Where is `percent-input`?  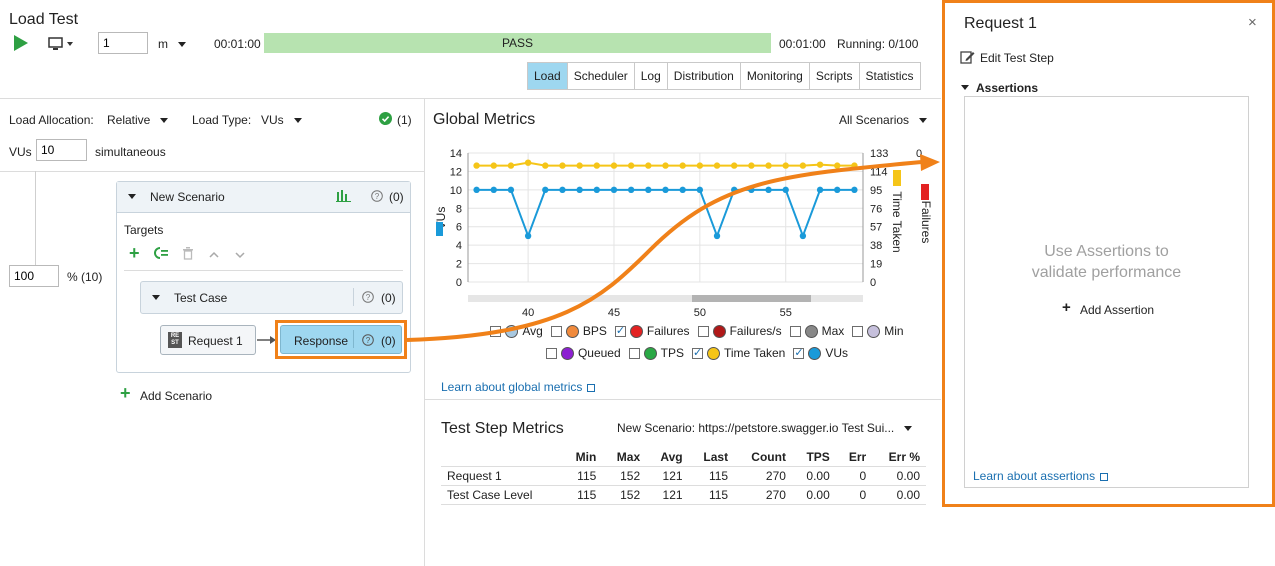 percent-input is located at coordinates (34, 276).